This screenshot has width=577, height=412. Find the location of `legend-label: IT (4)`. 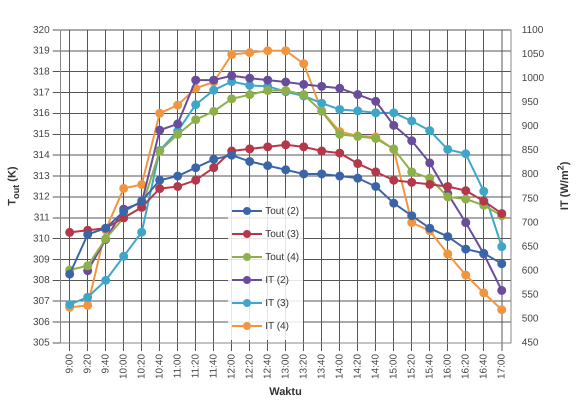

legend-label: IT (4) is located at coordinates (277, 326).